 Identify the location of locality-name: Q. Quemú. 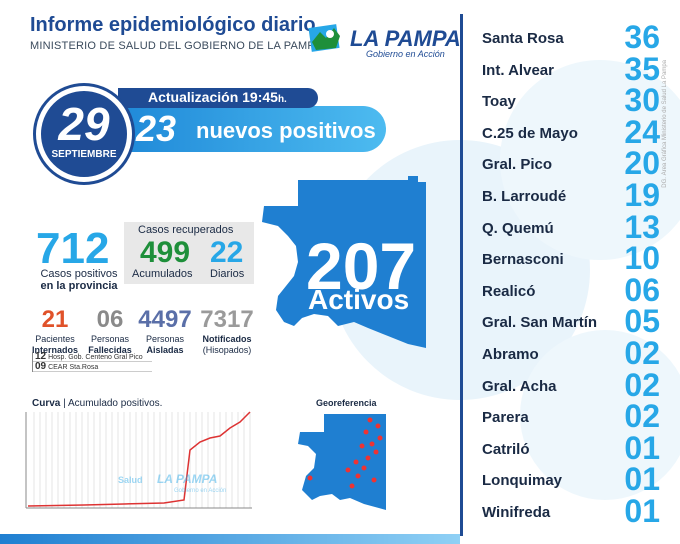
(518, 228).